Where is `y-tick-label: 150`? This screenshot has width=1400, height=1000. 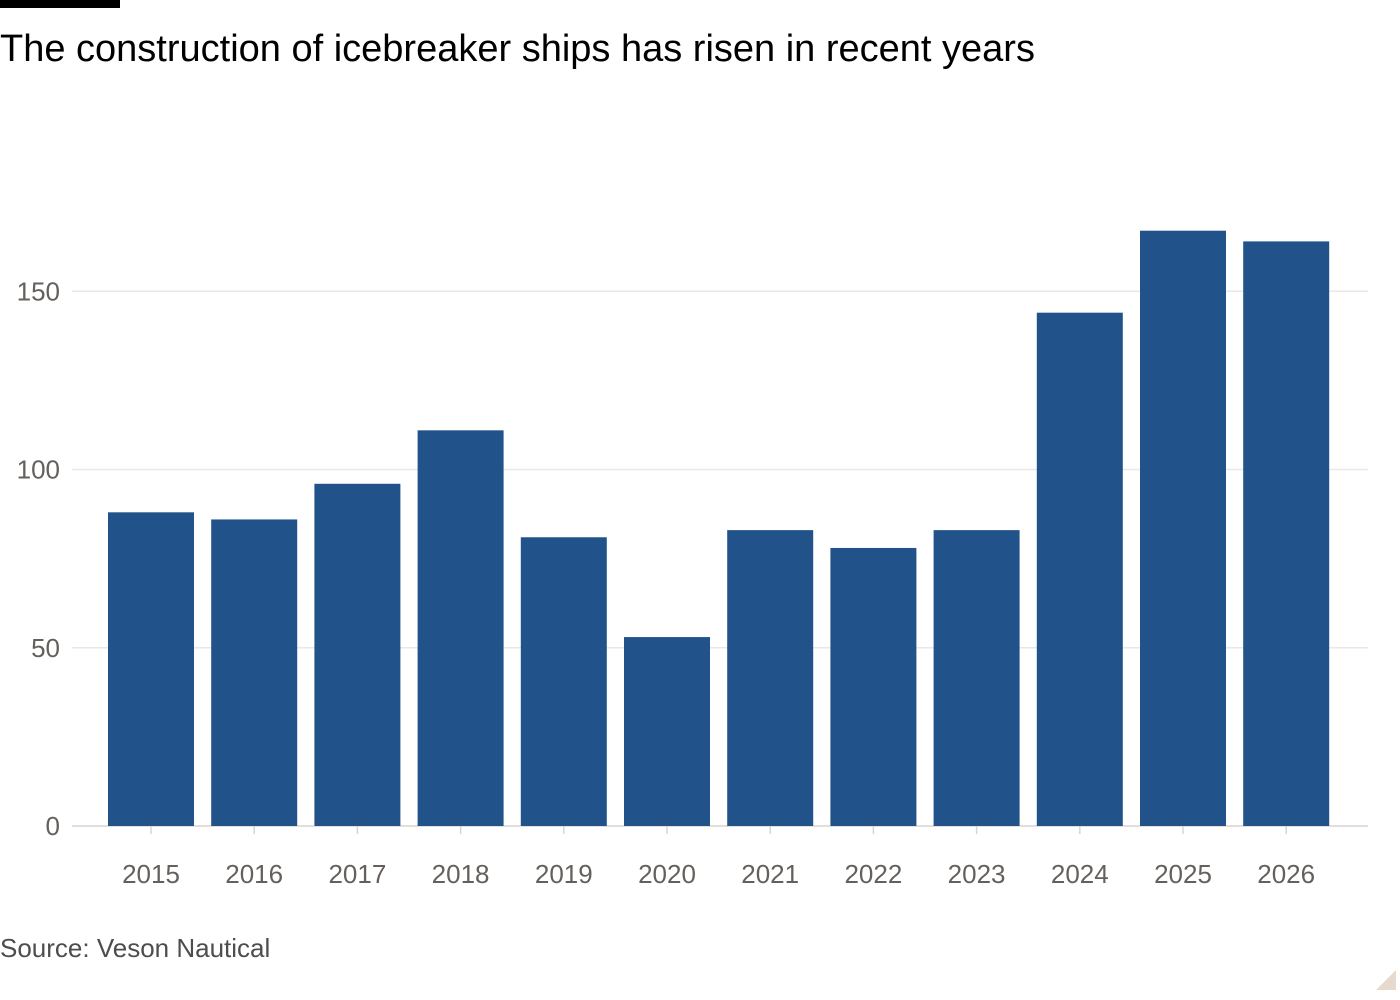 y-tick-label: 150 is located at coordinates (38, 291).